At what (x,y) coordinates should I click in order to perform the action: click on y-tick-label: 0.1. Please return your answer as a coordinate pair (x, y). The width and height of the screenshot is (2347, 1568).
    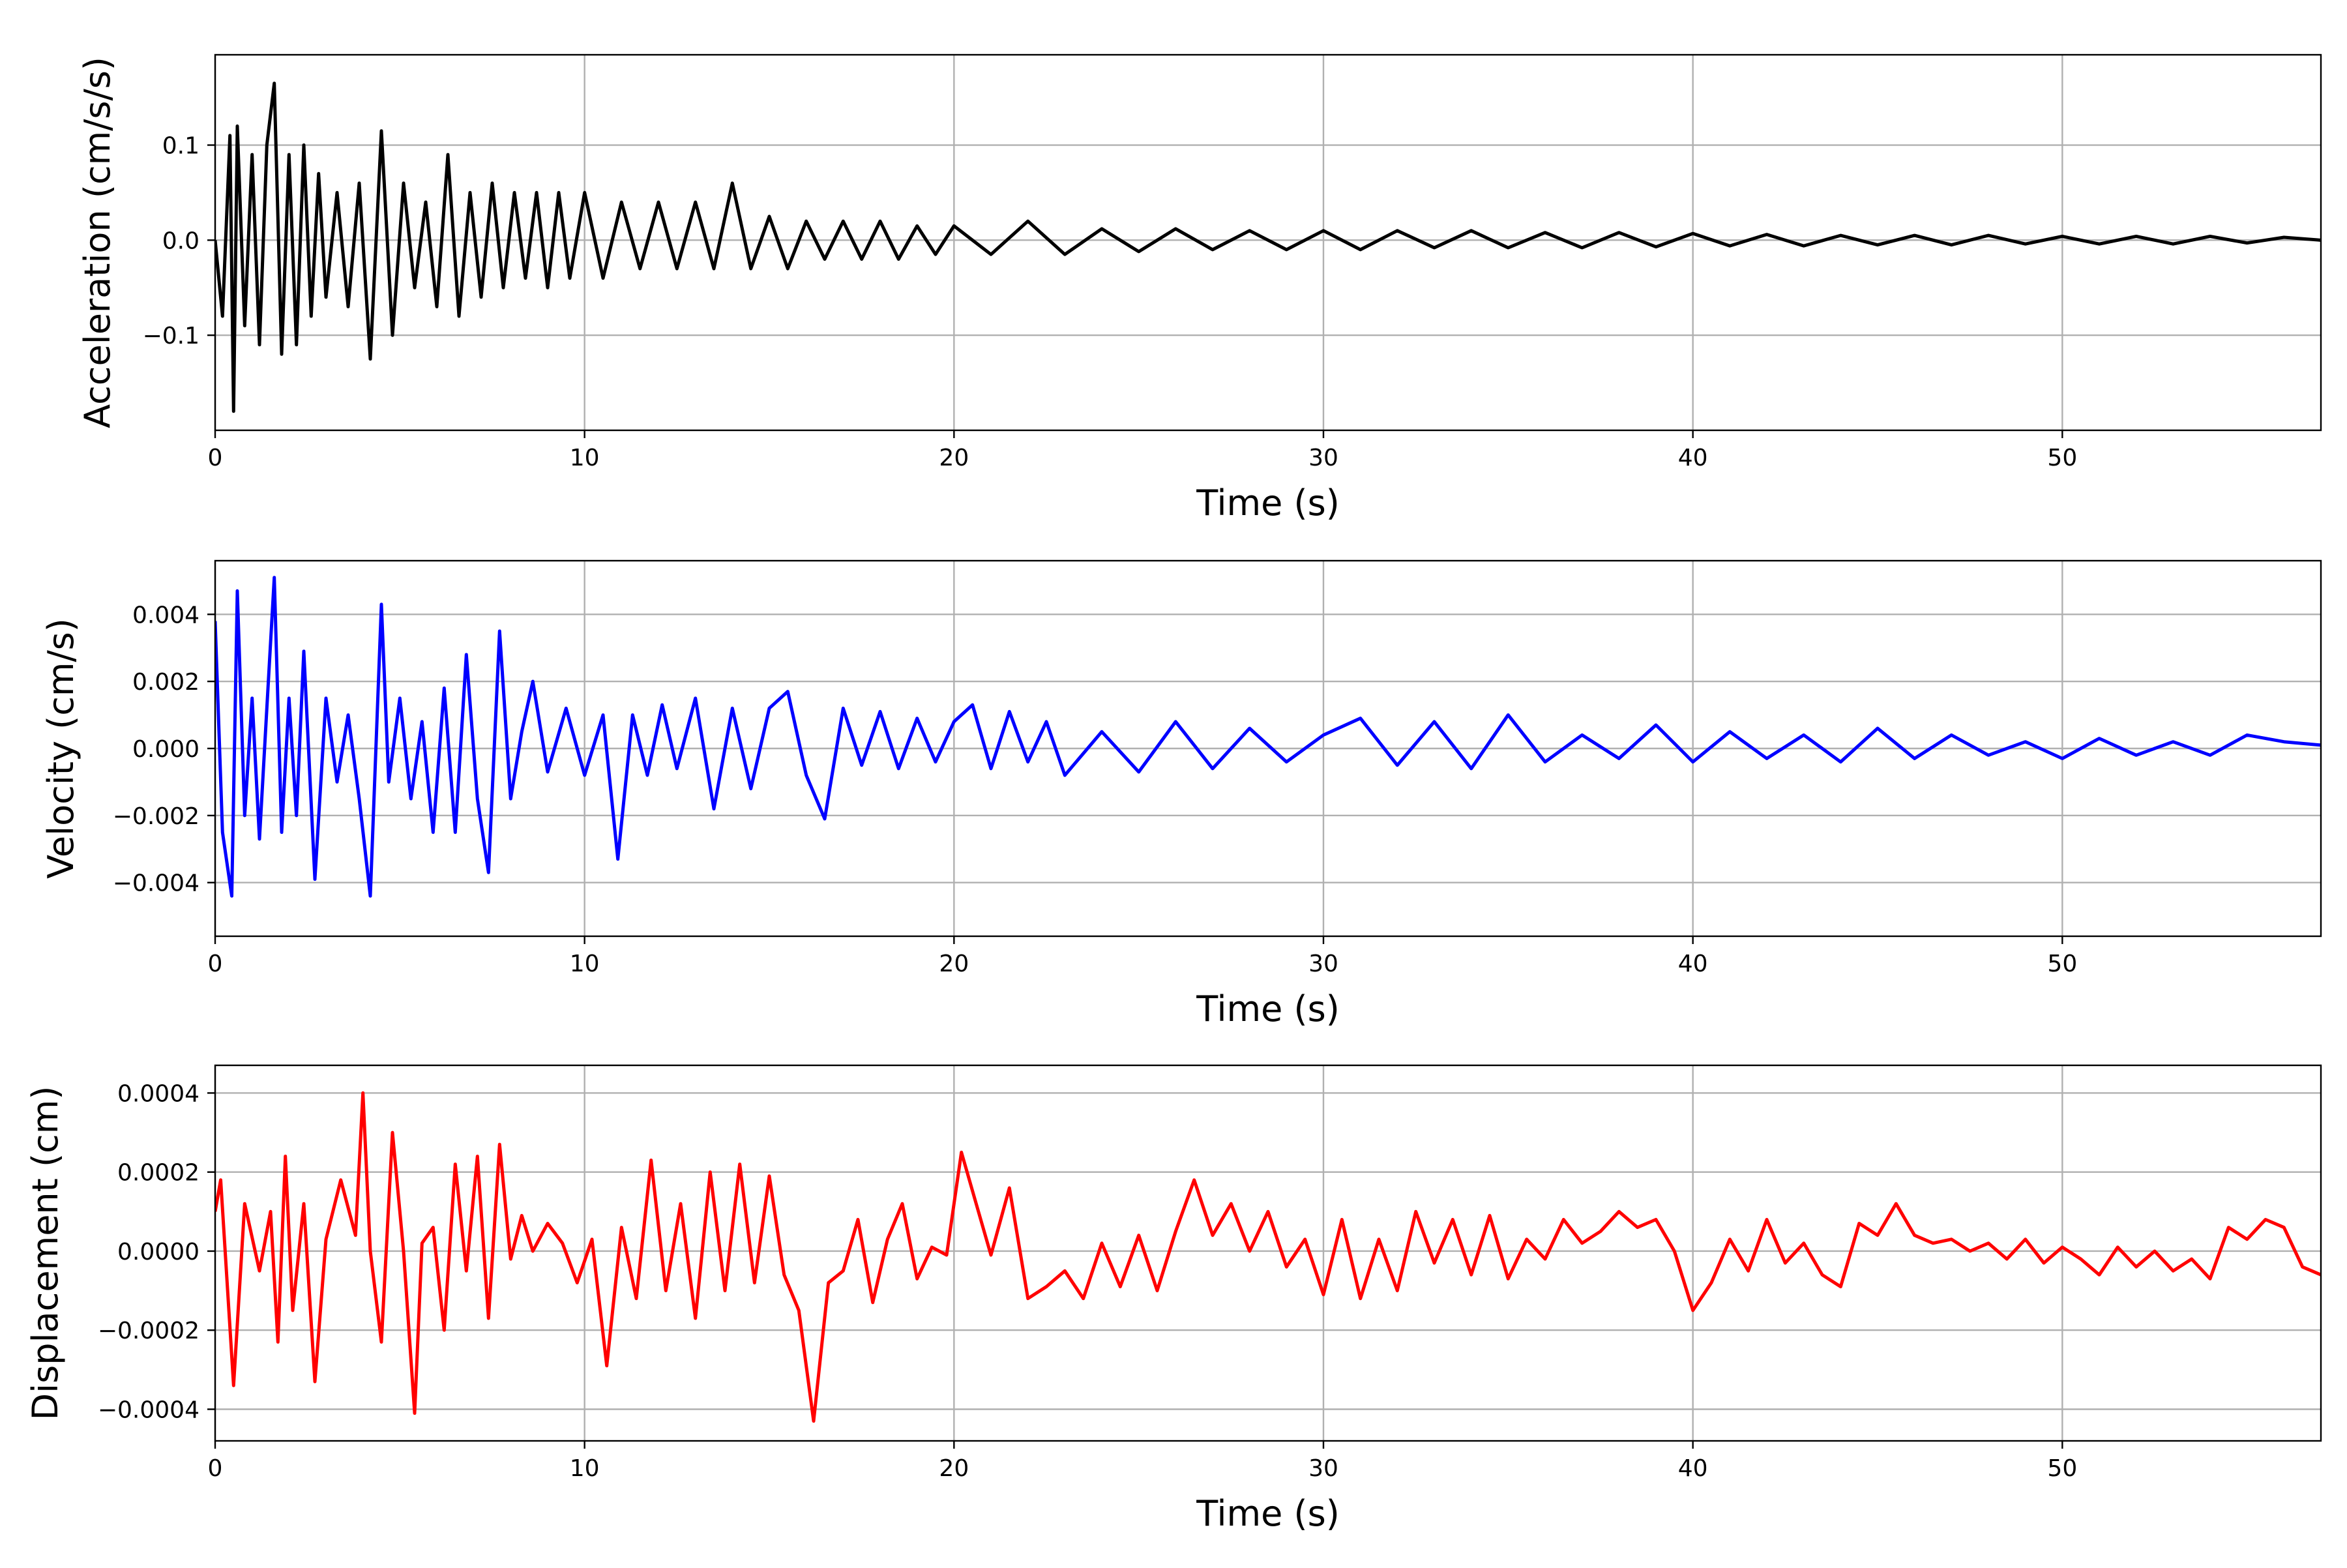
    Looking at the image, I should click on (180, 147).